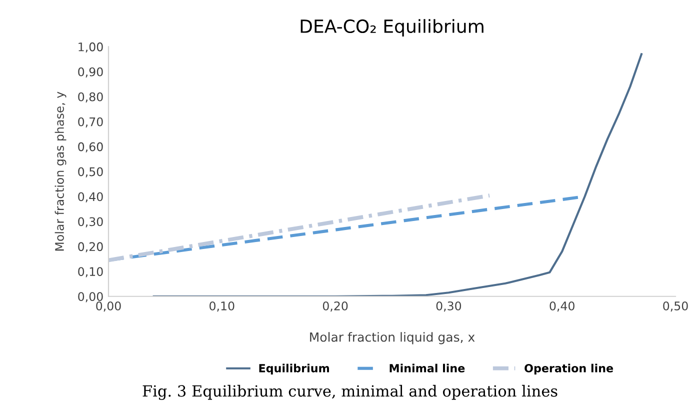 The width and height of the screenshot is (700, 406). Describe the element at coordinates (449, 306) in the screenshot. I see `x-tick-label: 0,30` at that location.